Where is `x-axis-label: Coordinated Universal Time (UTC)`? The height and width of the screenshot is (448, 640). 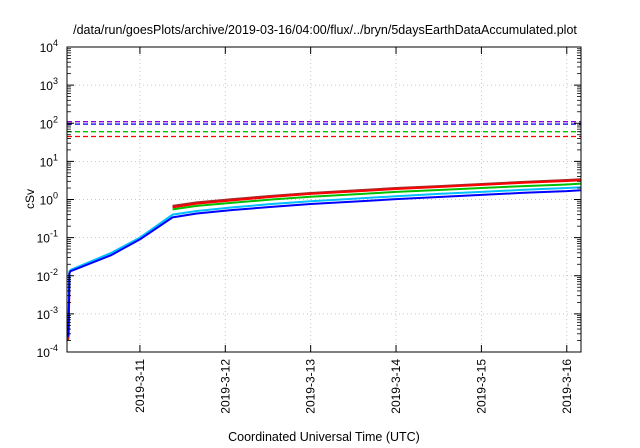 x-axis-label: Coordinated Universal Time (UTC) is located at coordinates (324, 437).